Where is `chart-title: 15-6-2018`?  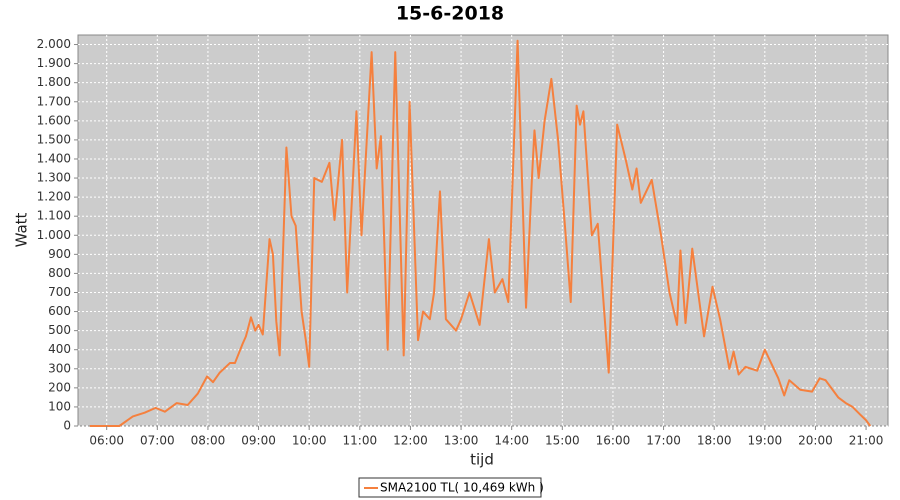
chart-title: 15-6-2018 is located at coordinates (450, 14).